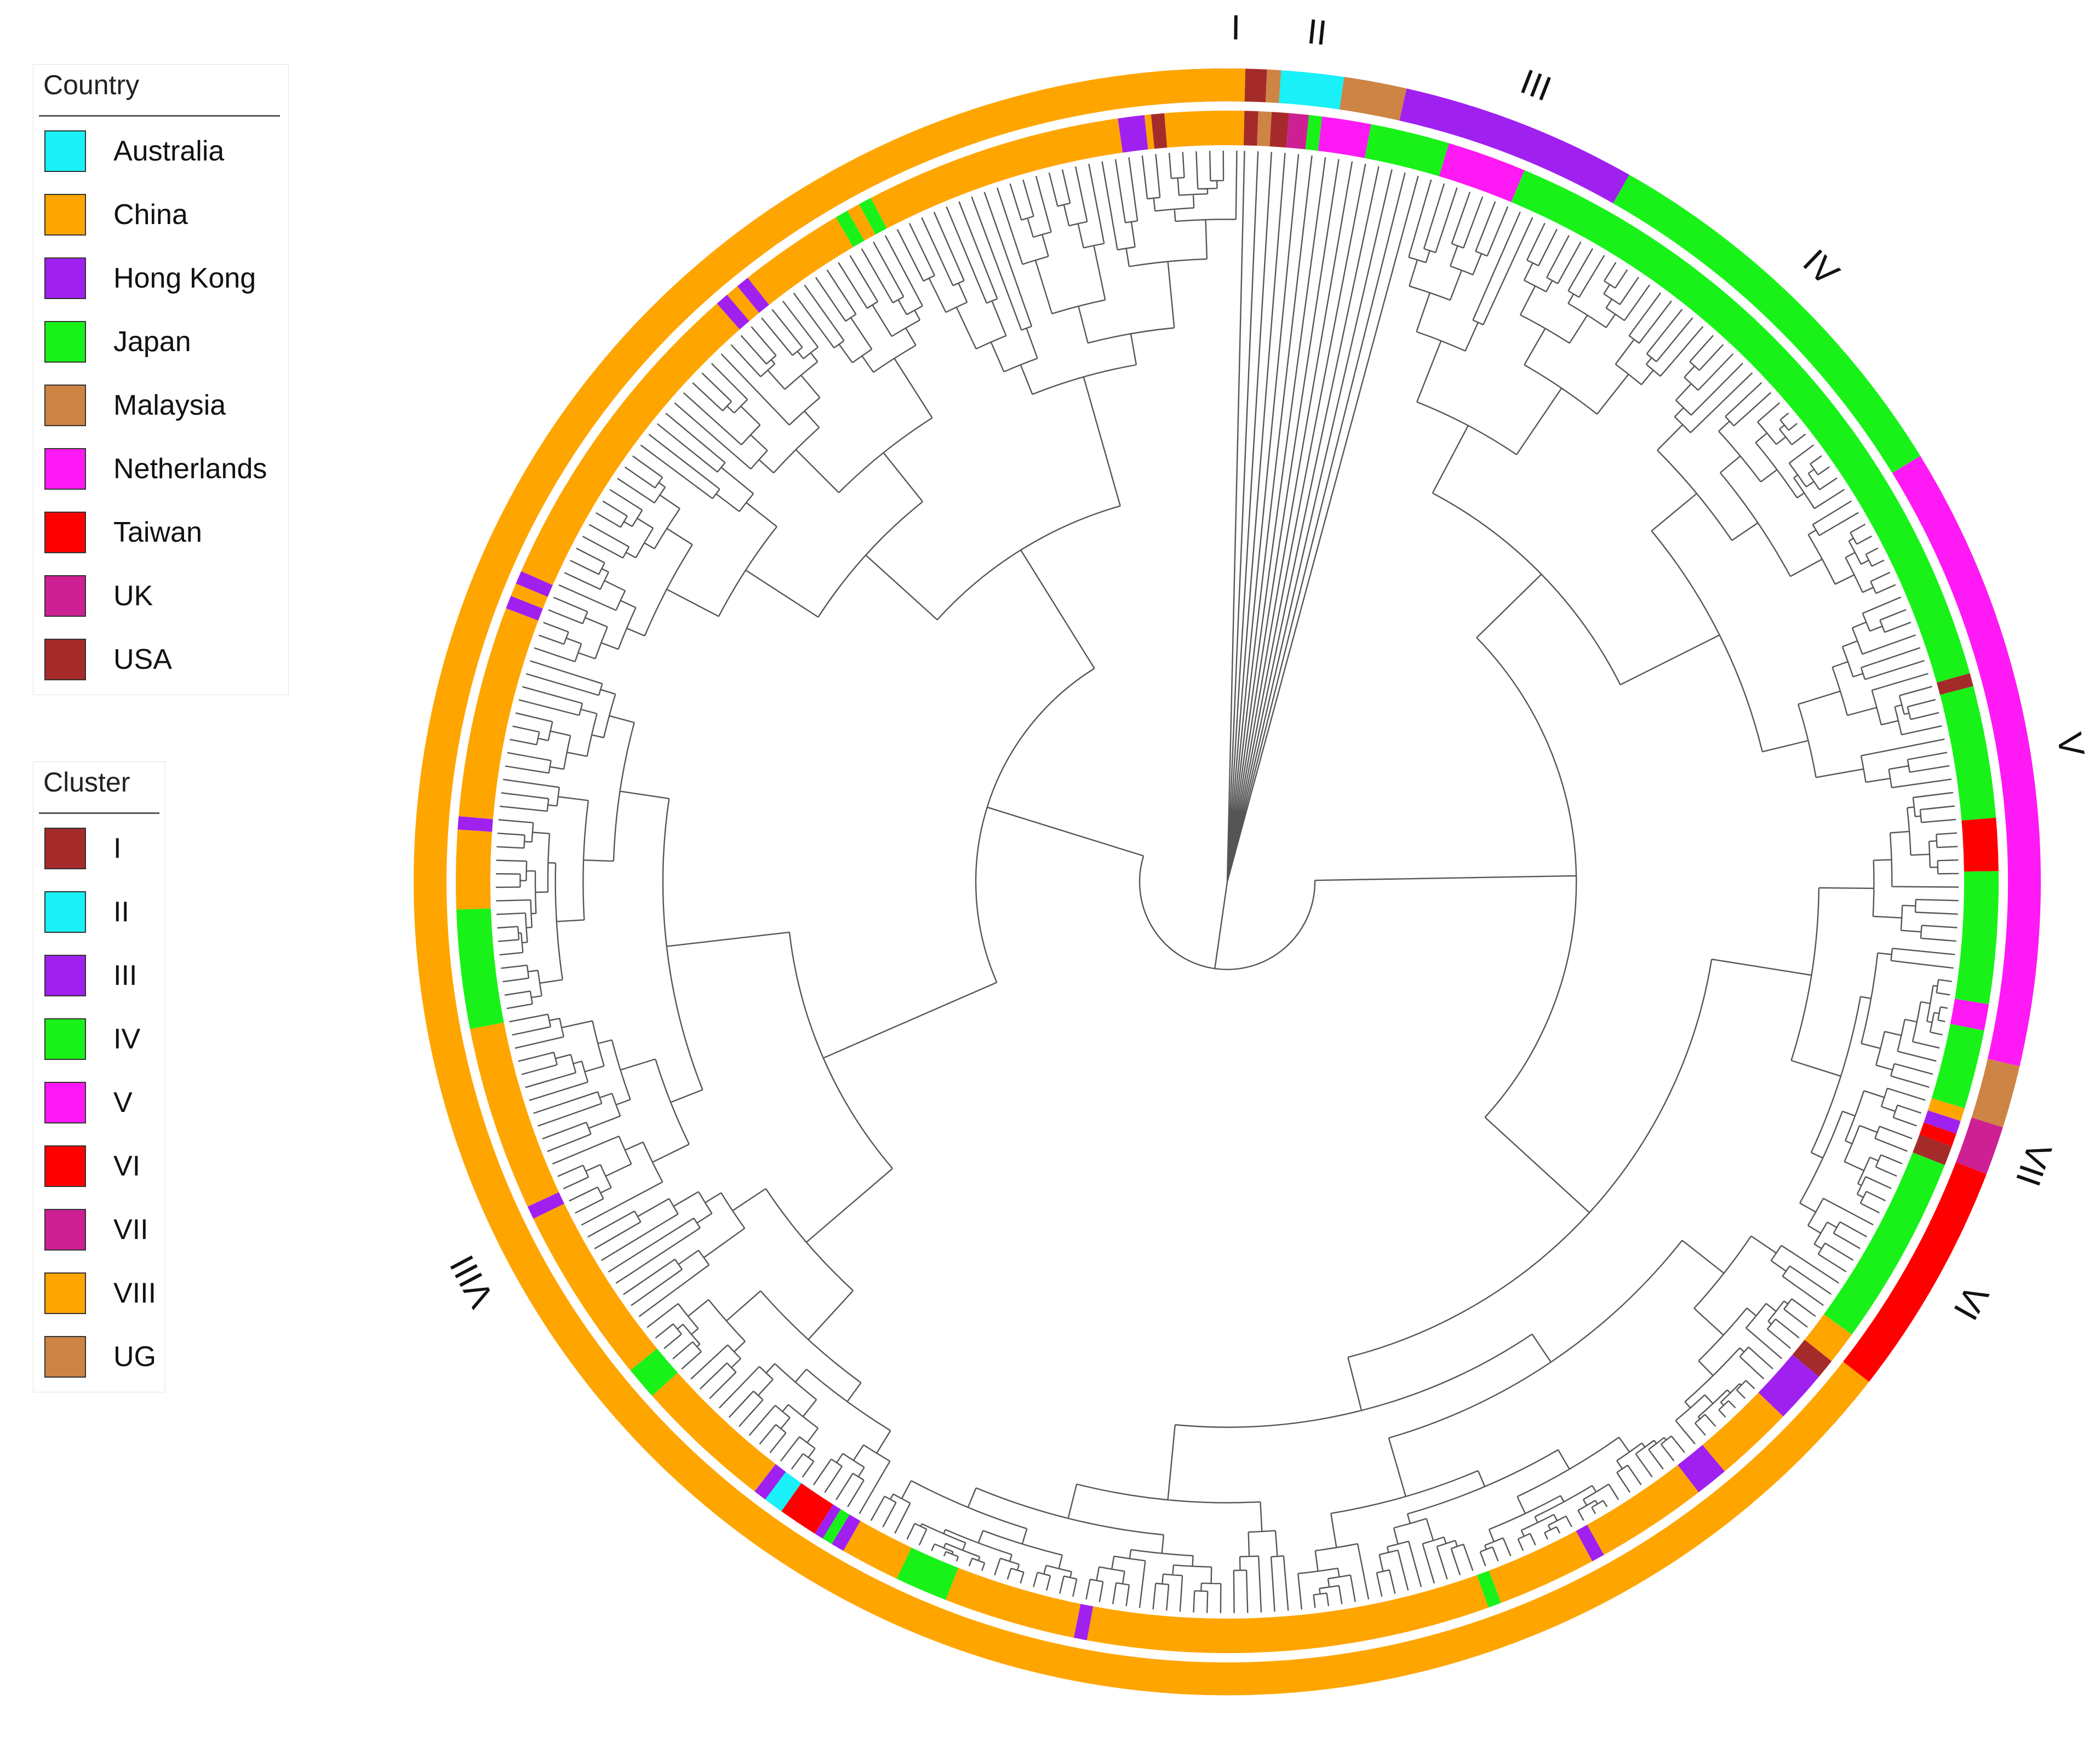  Describe the element at coordinates (159, 116) in the screenshot. I see `country-legend-rule` at that location.